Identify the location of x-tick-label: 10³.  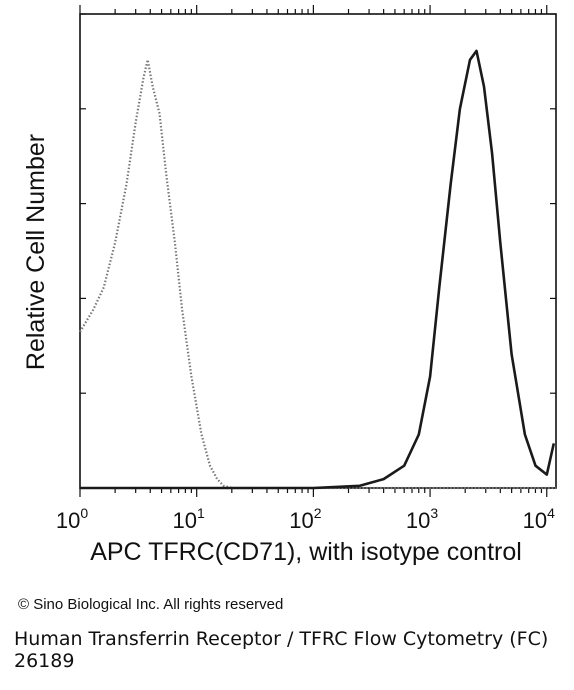
(422, 519).